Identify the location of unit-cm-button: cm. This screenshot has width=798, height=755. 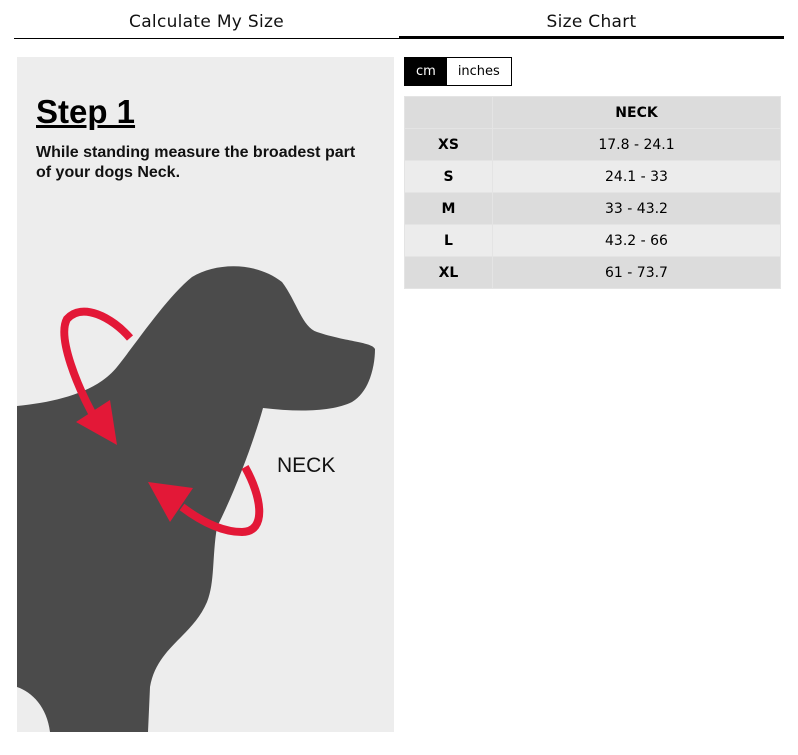
(426, 71).